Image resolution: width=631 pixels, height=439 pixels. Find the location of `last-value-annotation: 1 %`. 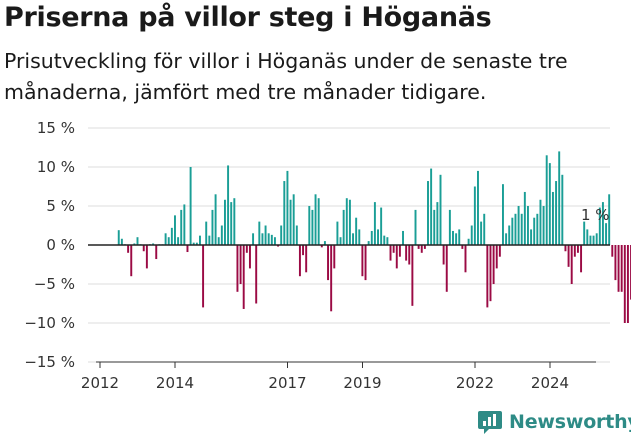

last-value-annotation: 1 % is located at coordinates (595, 215).